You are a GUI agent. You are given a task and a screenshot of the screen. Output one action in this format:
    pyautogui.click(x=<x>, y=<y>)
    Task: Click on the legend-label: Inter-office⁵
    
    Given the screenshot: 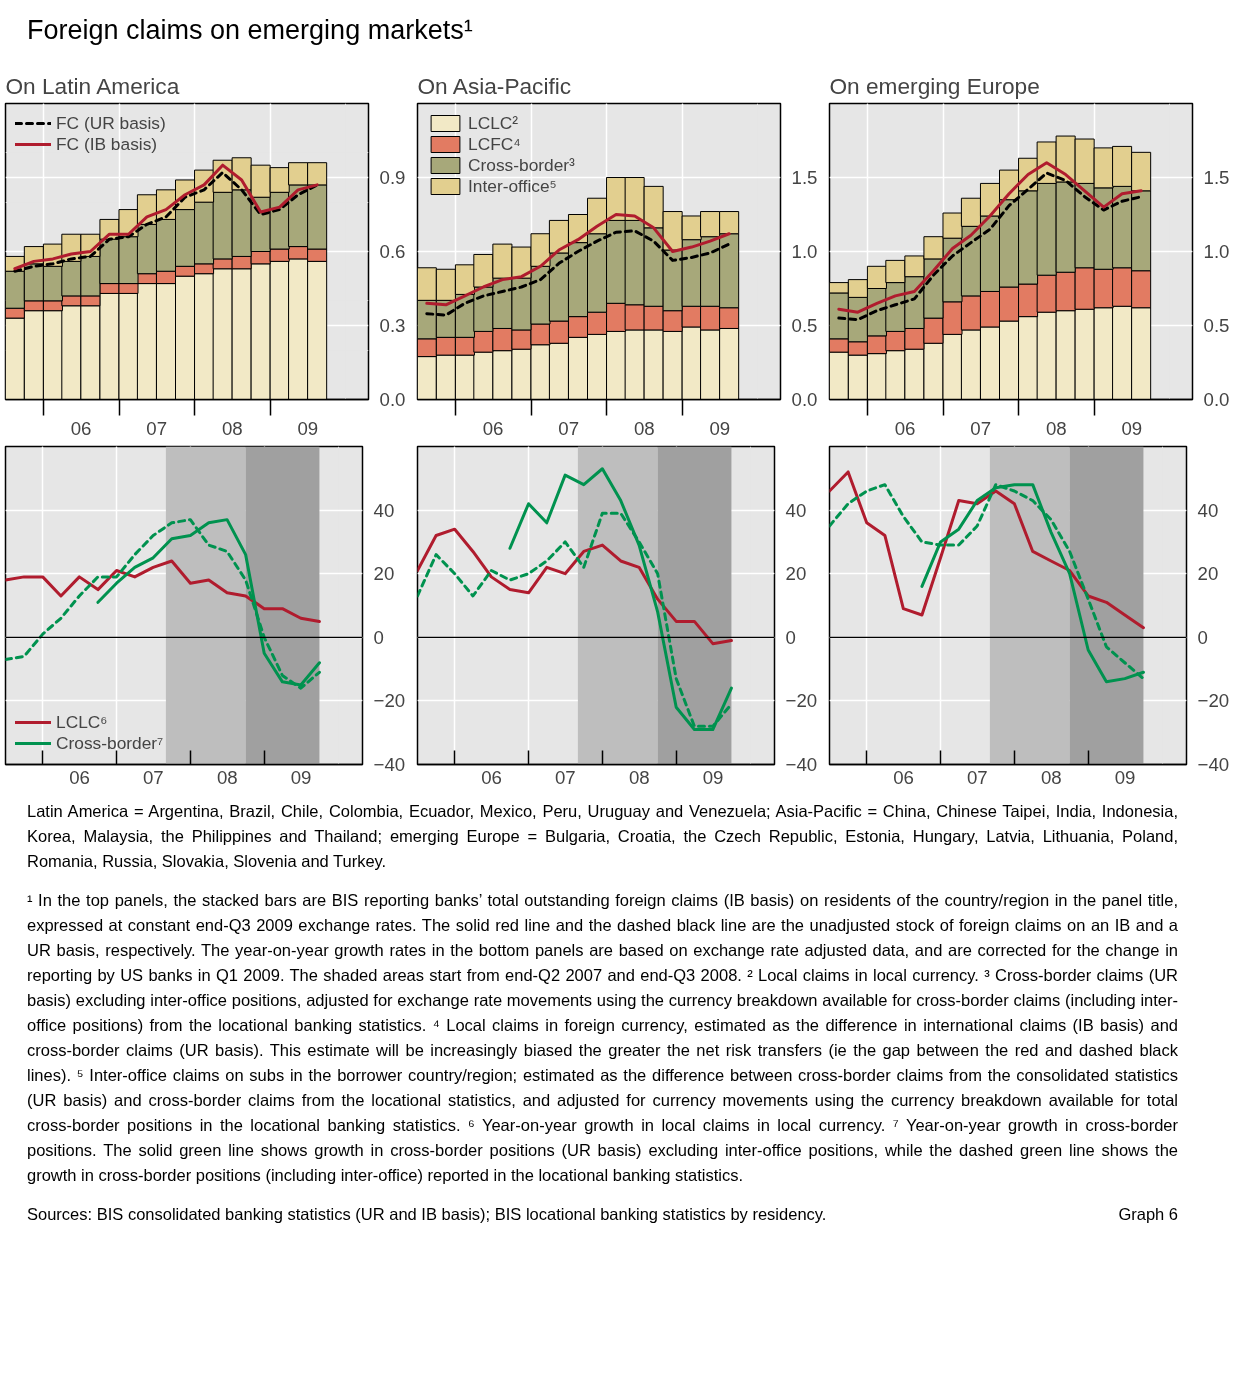 What is the action you would take?
    pyautogui.click(x=512, y=186)
    